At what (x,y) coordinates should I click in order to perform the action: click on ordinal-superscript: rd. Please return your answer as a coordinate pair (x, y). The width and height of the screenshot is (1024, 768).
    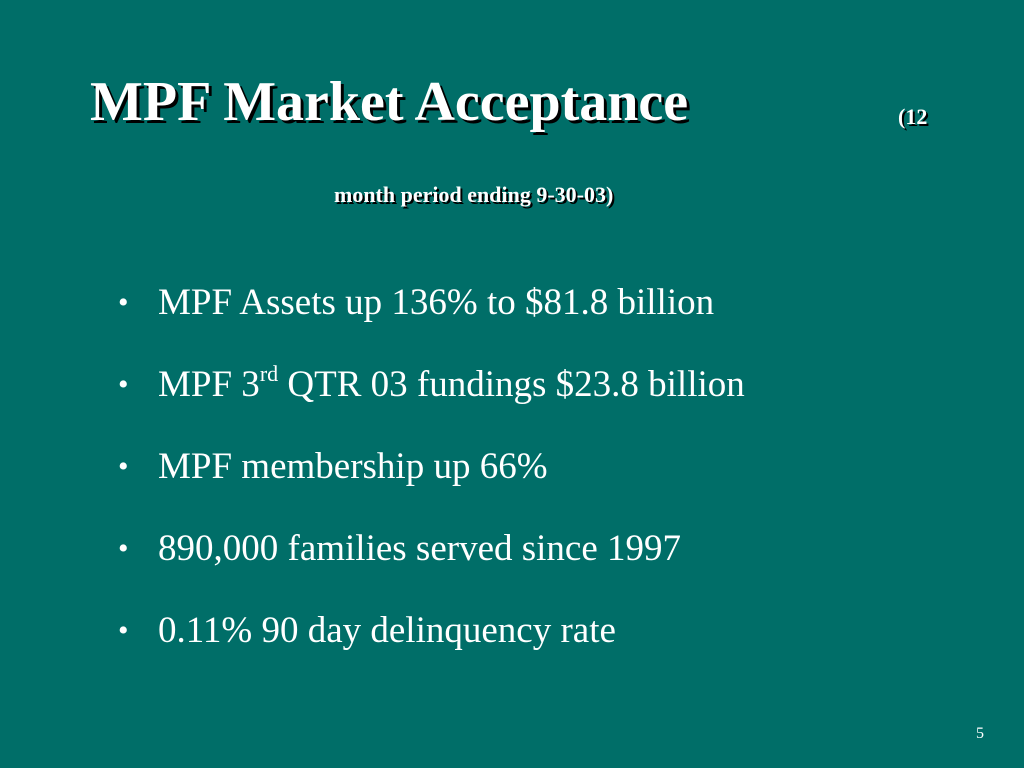
    Looking at the image, I should click on (269, 373).